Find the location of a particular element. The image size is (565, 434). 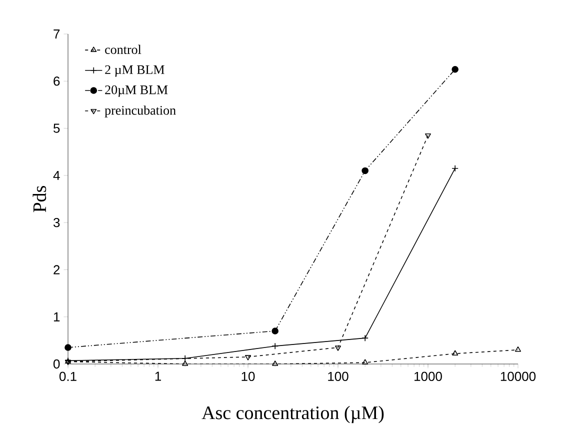

x-tick-label: 10000 is located at coordinates (518, 377).